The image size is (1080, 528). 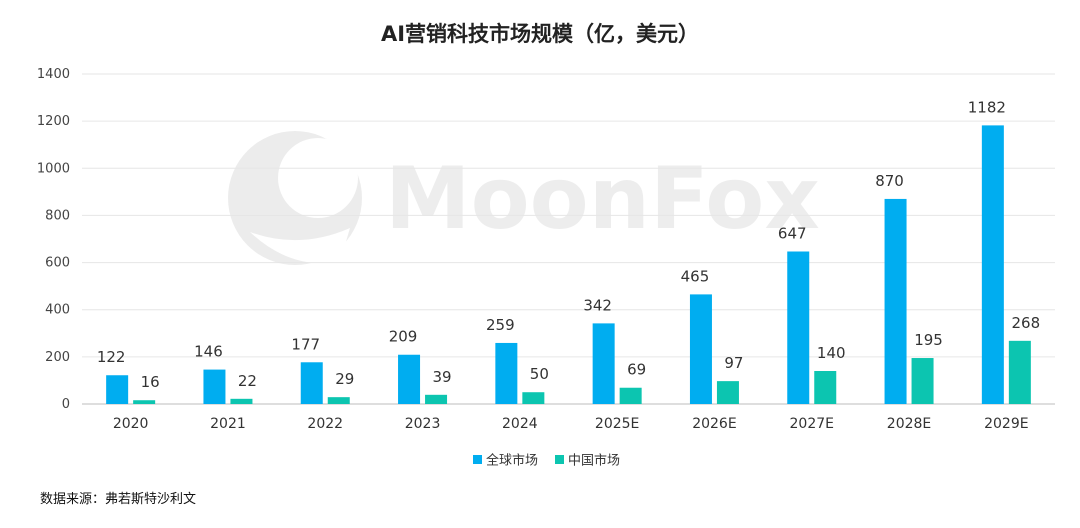 What do you see at coordinates (512, 461) in the screenshot?
I see `legend-label: 全球市场` at bounding box center [512, 461].